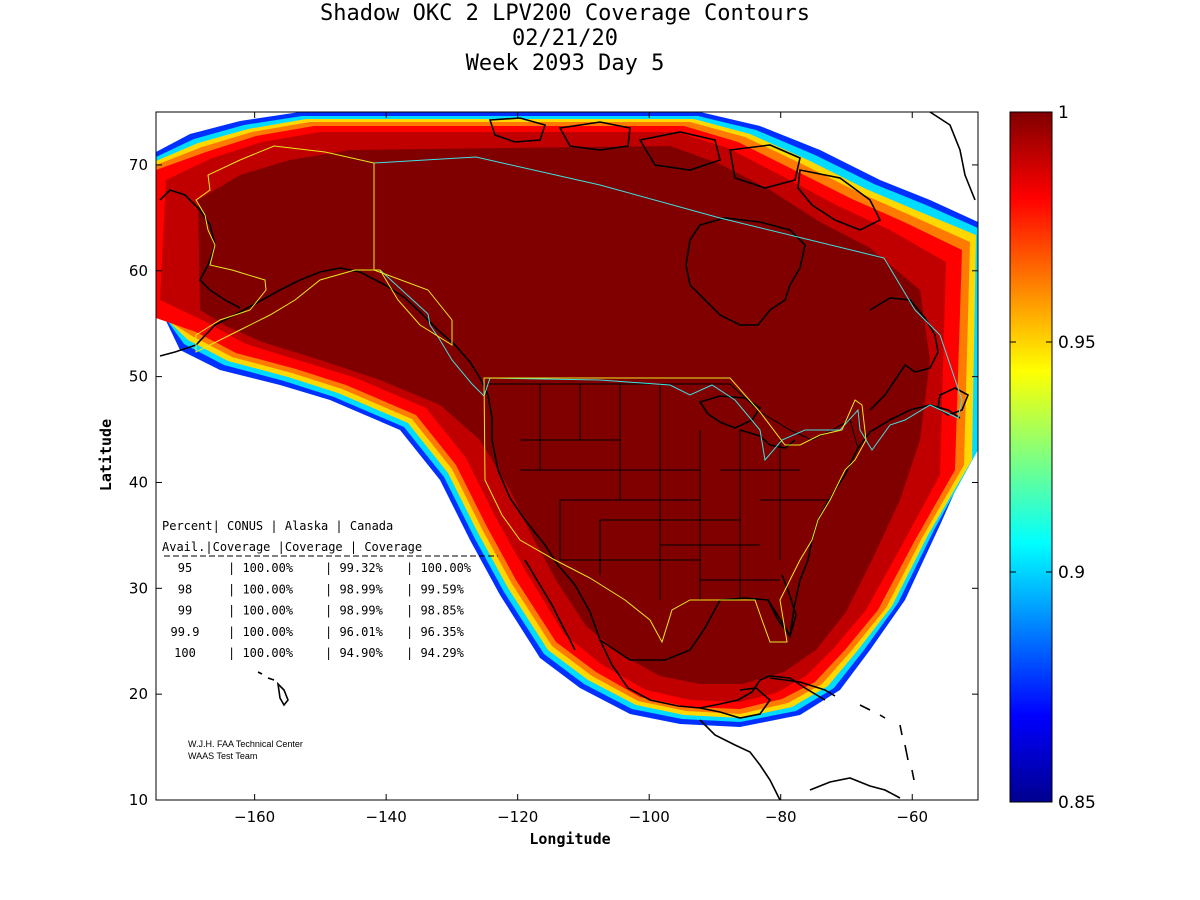 The width and height of the screenshot is (1200, 900). What do you see at coordinates (386, 817) in the screenshot?
I see `x-tick-label: −140` at bounding box center [386, 817].